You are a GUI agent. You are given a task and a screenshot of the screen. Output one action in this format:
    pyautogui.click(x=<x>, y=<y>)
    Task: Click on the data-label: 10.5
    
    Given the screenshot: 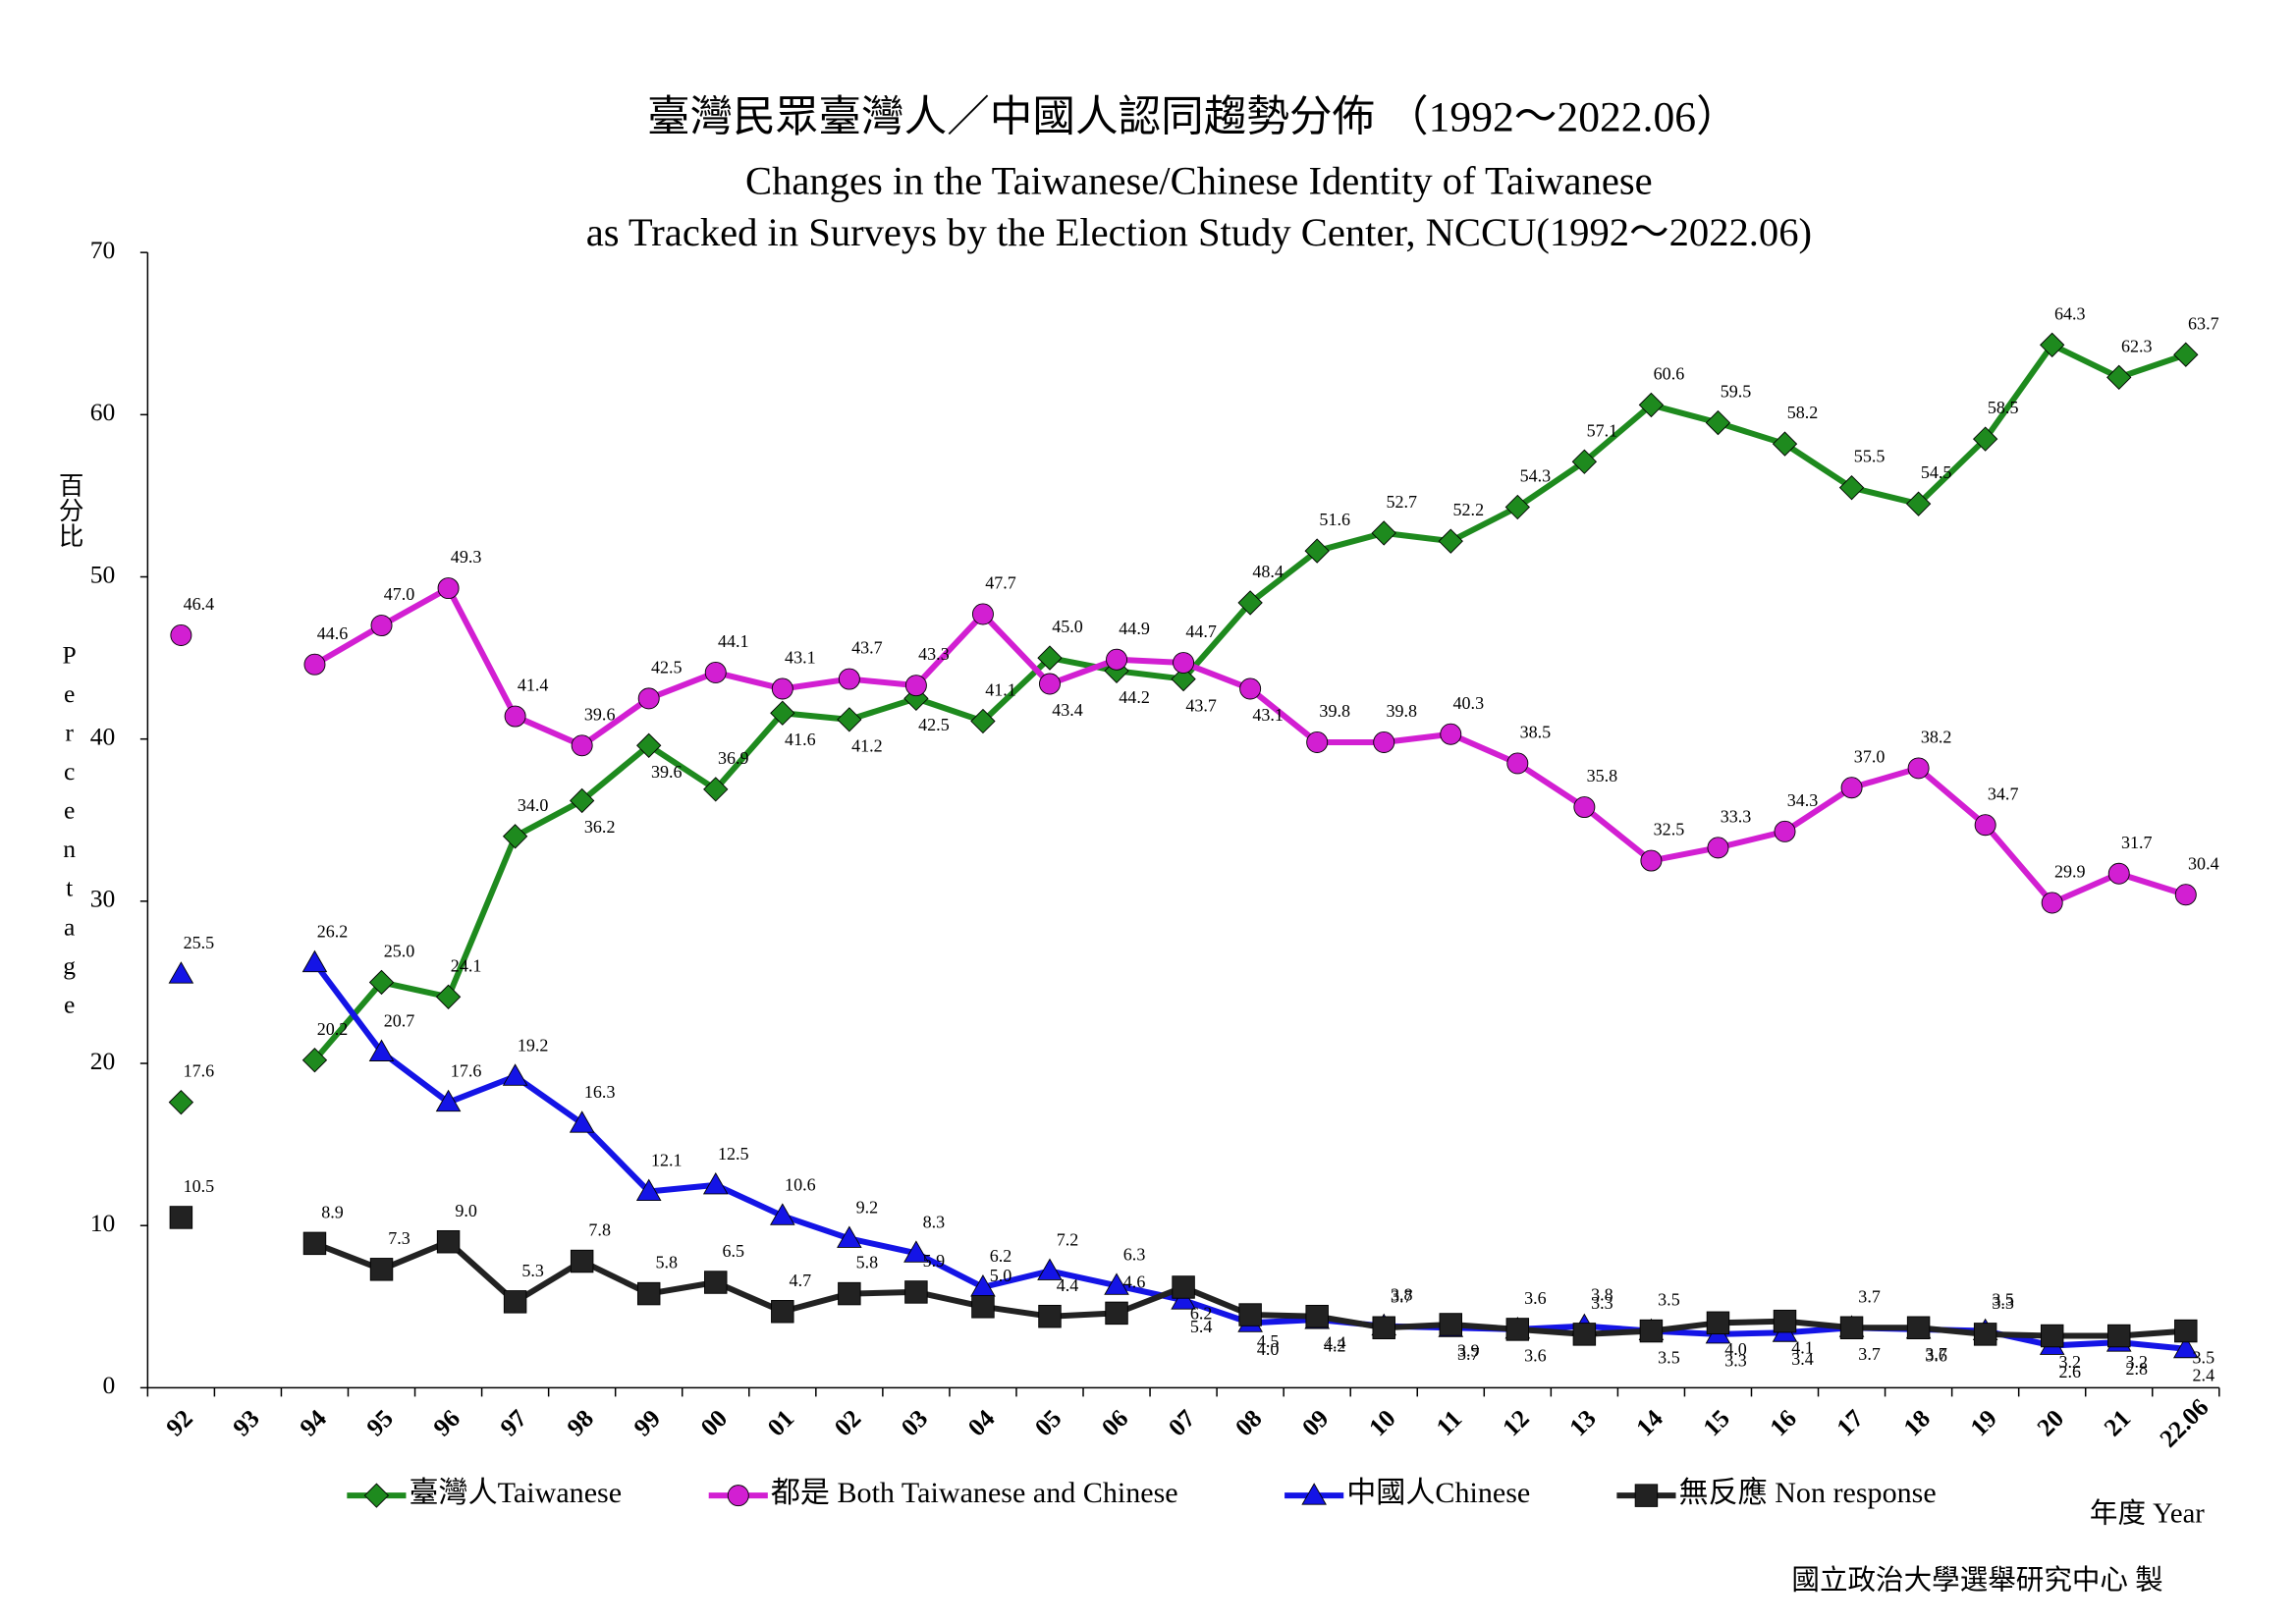 What is the action you would take?
    pyautogui.click(x=199, y=1186)
    